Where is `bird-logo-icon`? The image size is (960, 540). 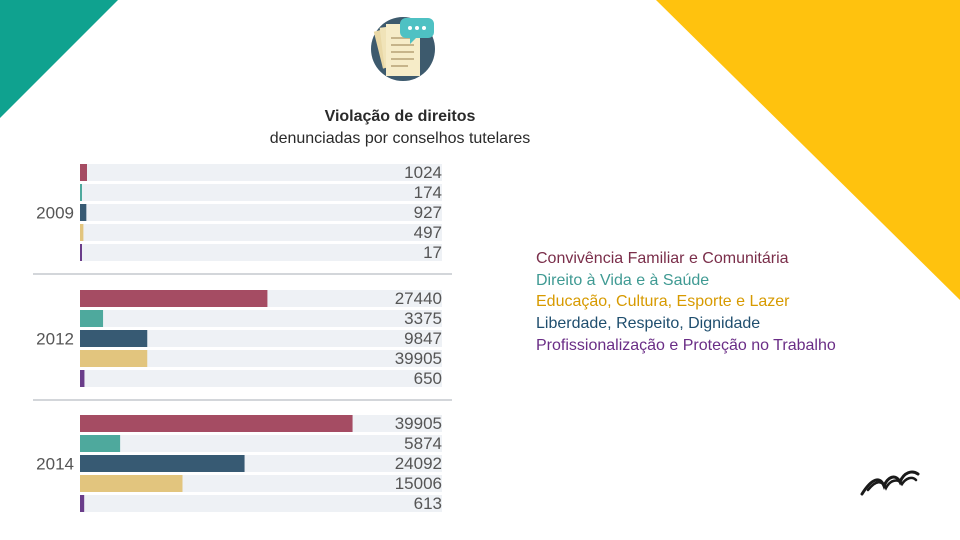
bird-logo-icon is located at coordinates (890, 483).